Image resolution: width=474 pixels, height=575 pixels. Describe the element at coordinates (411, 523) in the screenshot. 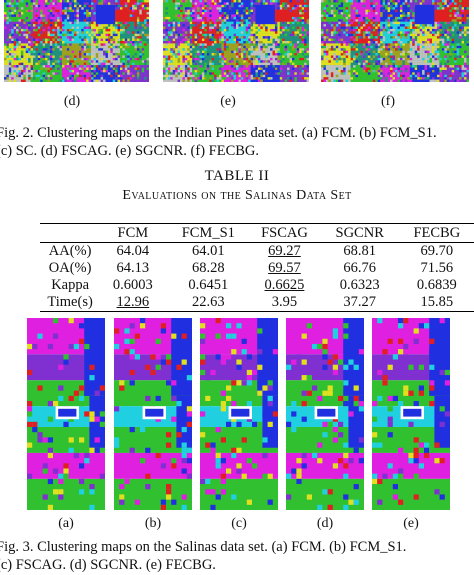

I see `fig3-label-e: (e)` at that location.